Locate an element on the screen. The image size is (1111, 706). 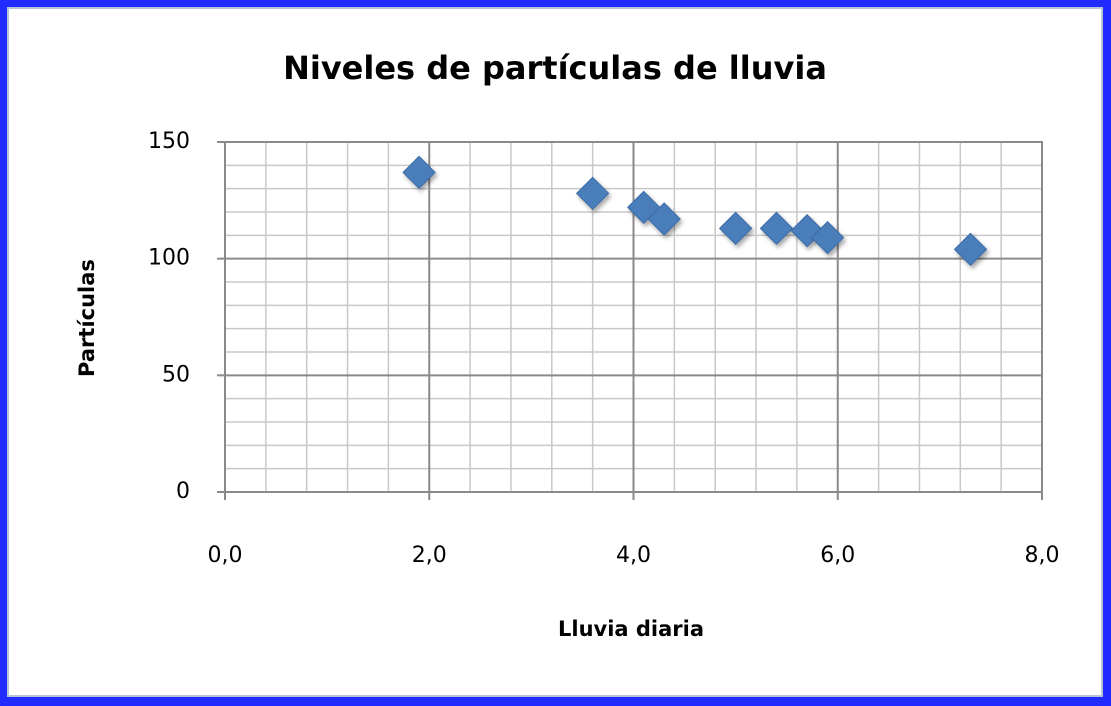
x-tick-label: 0,0 is located at coordinates (225, 555).